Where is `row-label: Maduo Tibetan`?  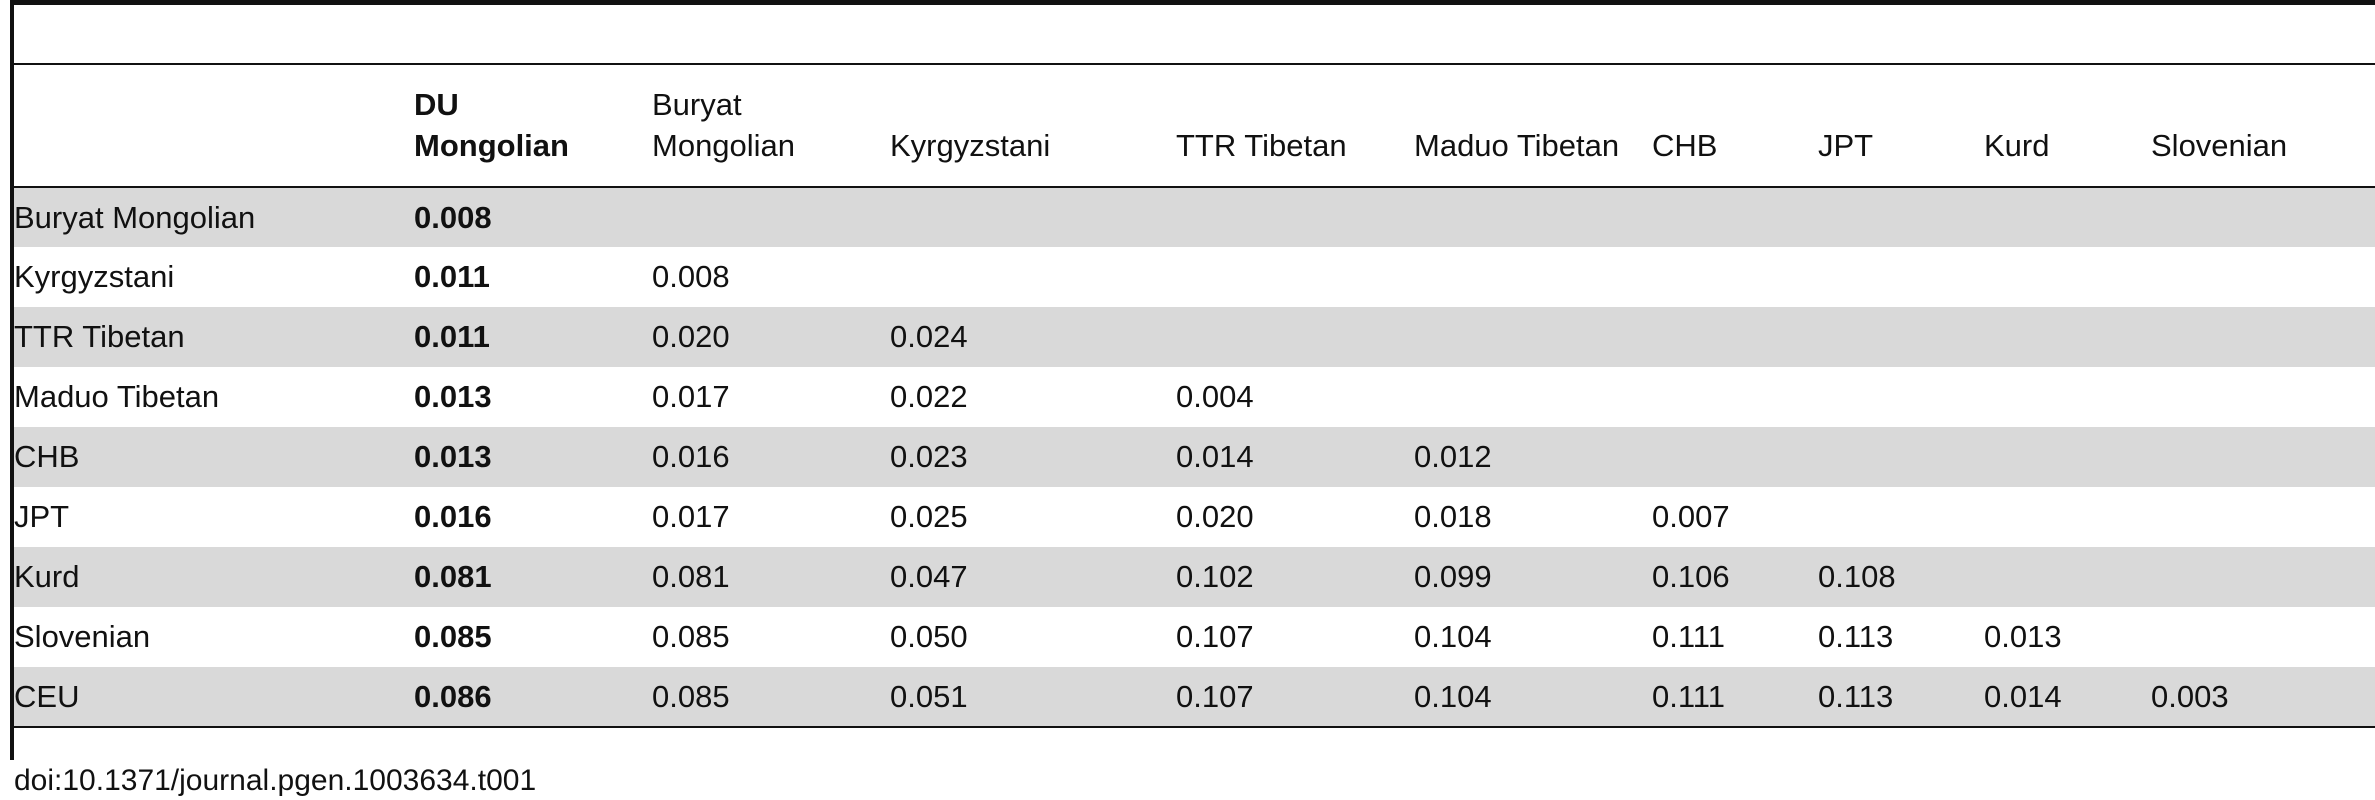
row-label: Maduo Tibetan is located at coordinates (117, 396).